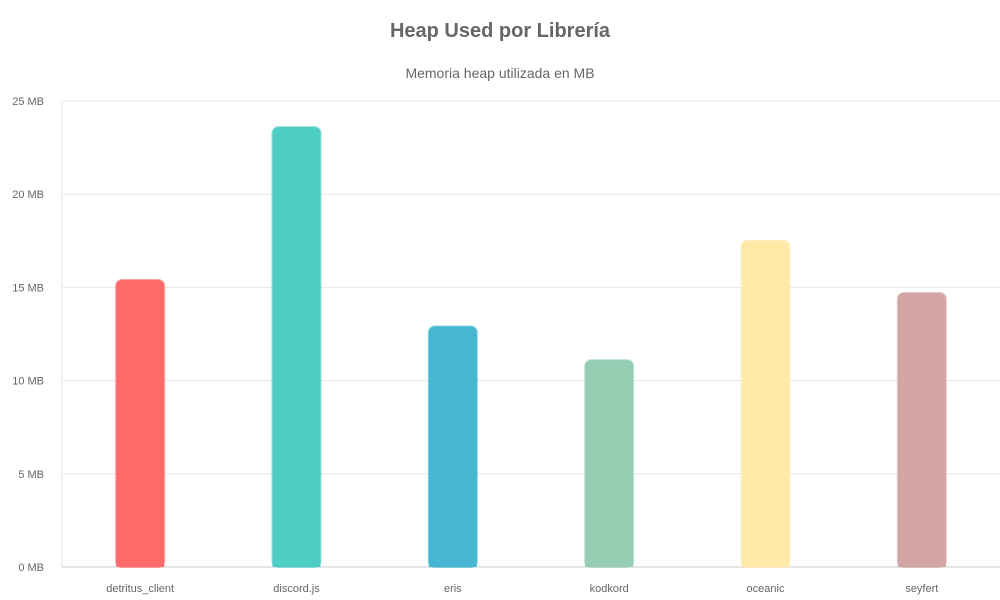 This screenshot has width=1000, height=600. Describe the element at coordinates (28, 288) in the screenshot. I see `y-tick-label: 15 MB` at that location.